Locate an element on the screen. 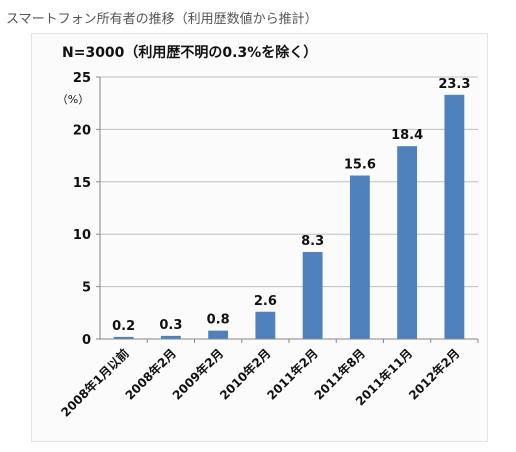 The image size is (516, 452). y-axis-unit-label: （%） is located at coordinates (73, 99).